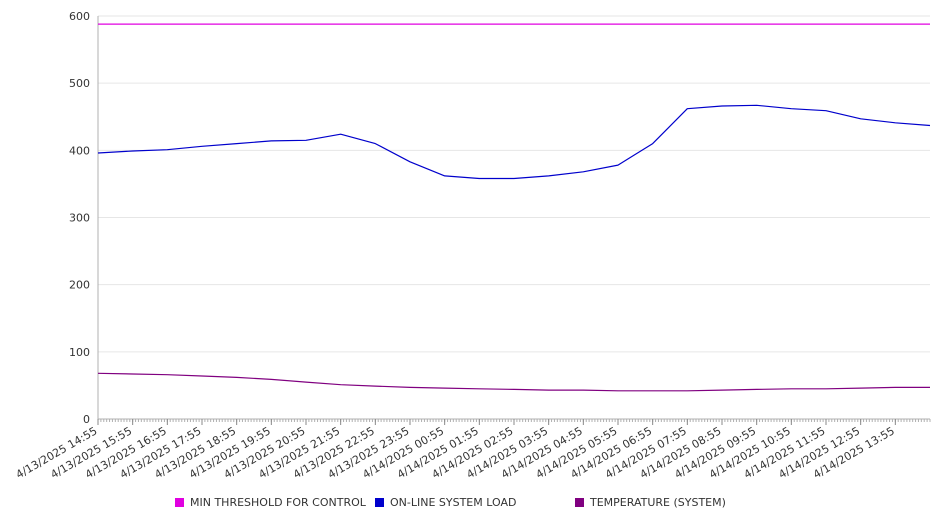 This screenshot has width=946, height=526. What do you see at coordinates (658, 502) in the screenshot?
I see `legend-label-temperature: TEMPERATURE (SYSTEM)` at bounding box center [658, 502].